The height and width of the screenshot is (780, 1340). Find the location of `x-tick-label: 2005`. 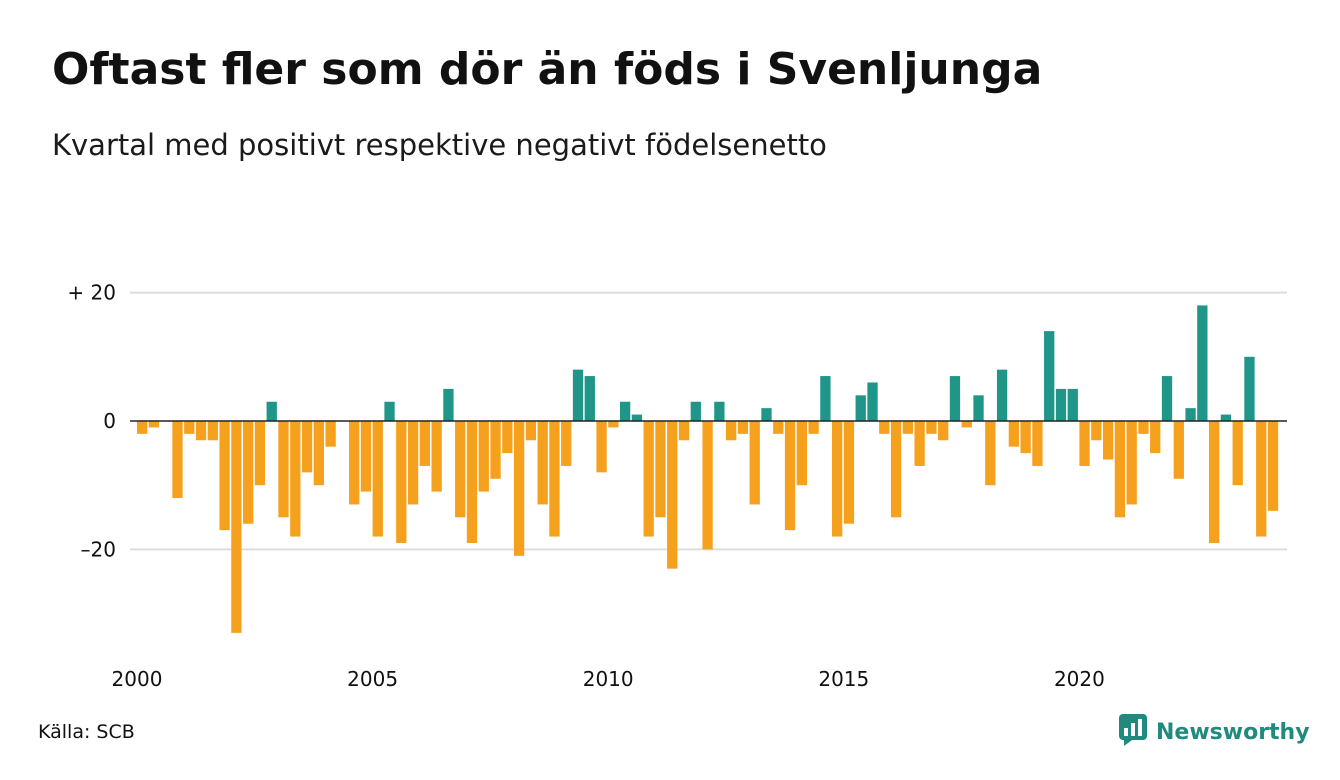

x-tick-label: 2005 is located at coordinates (372, 679).